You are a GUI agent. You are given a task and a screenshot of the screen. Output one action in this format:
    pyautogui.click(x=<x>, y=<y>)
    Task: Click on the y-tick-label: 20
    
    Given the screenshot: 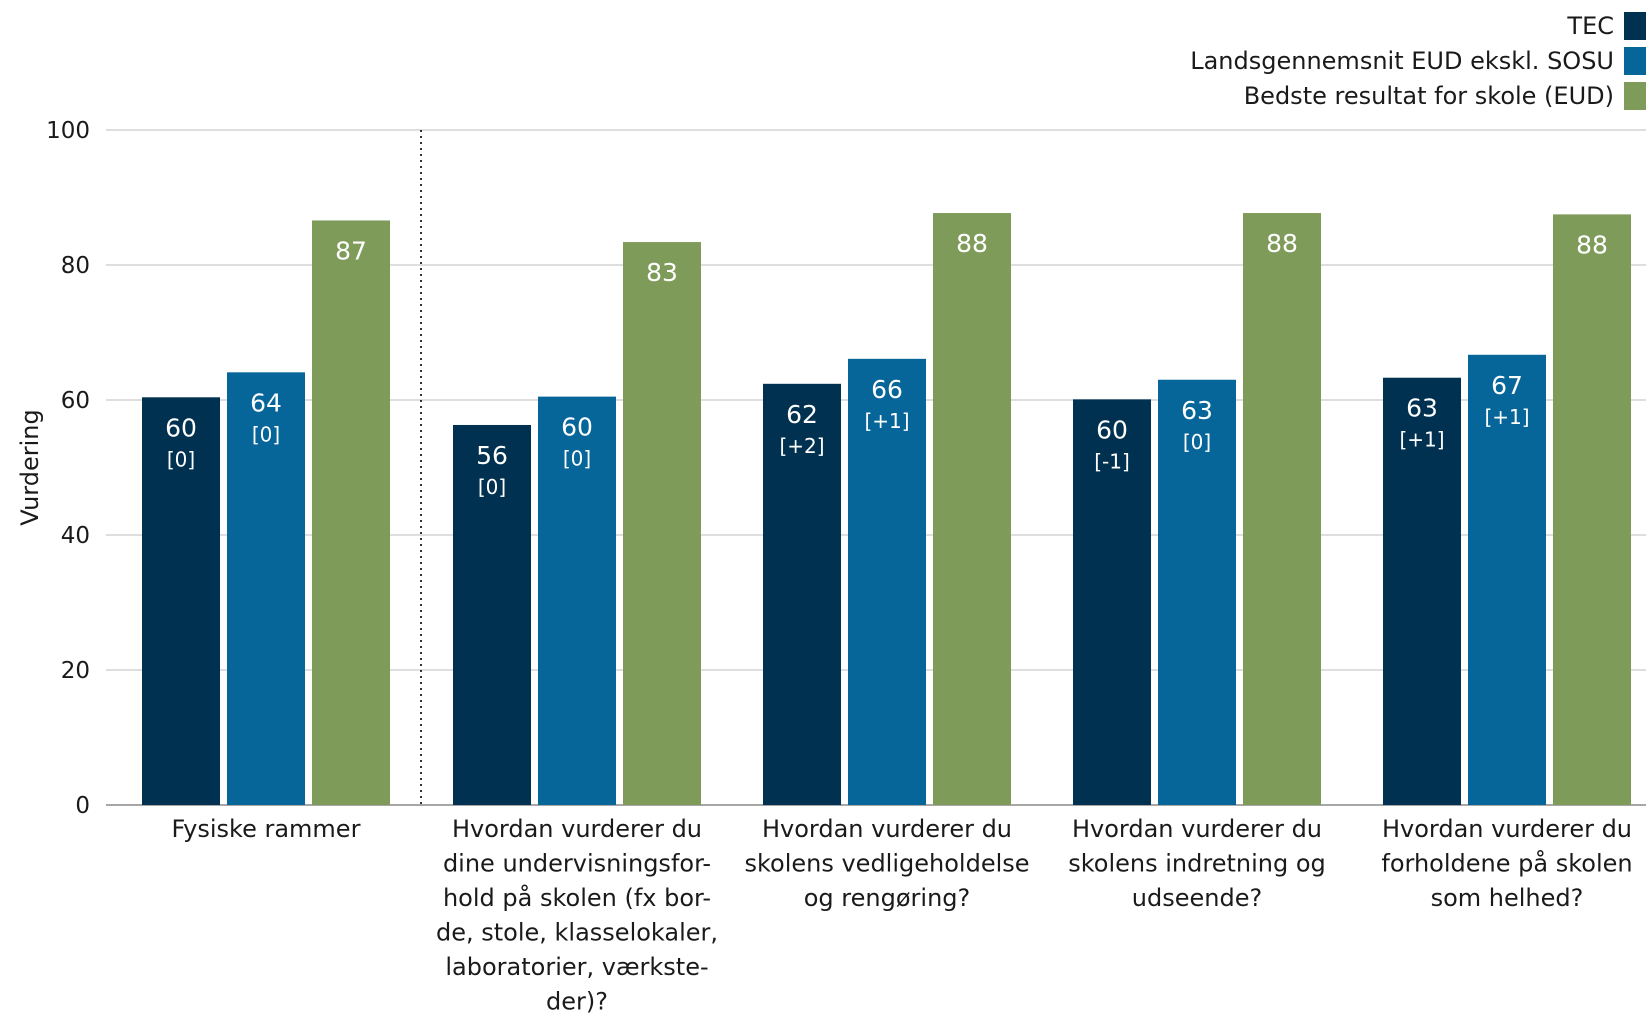 What is the action you would take?
    pyautogui.click(x=75, y=671)
    